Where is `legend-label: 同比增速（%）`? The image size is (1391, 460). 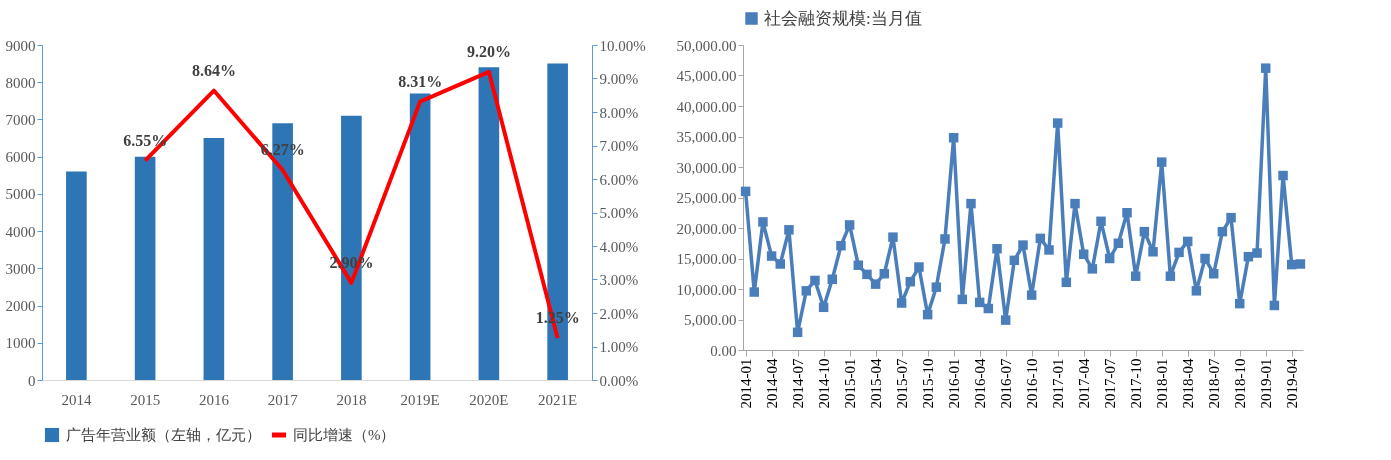
legend-label: 同比增速（%） is located at coordinates (344, 435).